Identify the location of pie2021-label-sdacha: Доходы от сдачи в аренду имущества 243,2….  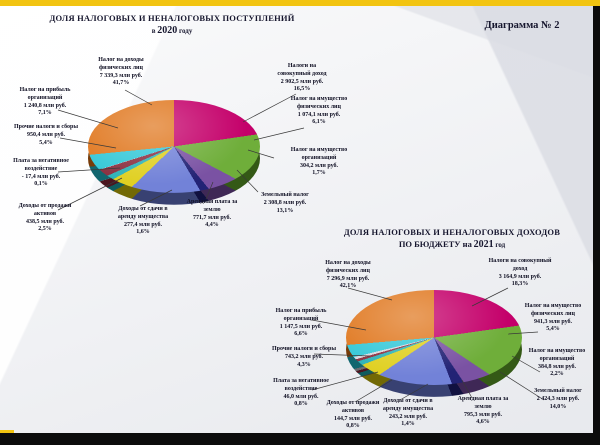
(408, 413).